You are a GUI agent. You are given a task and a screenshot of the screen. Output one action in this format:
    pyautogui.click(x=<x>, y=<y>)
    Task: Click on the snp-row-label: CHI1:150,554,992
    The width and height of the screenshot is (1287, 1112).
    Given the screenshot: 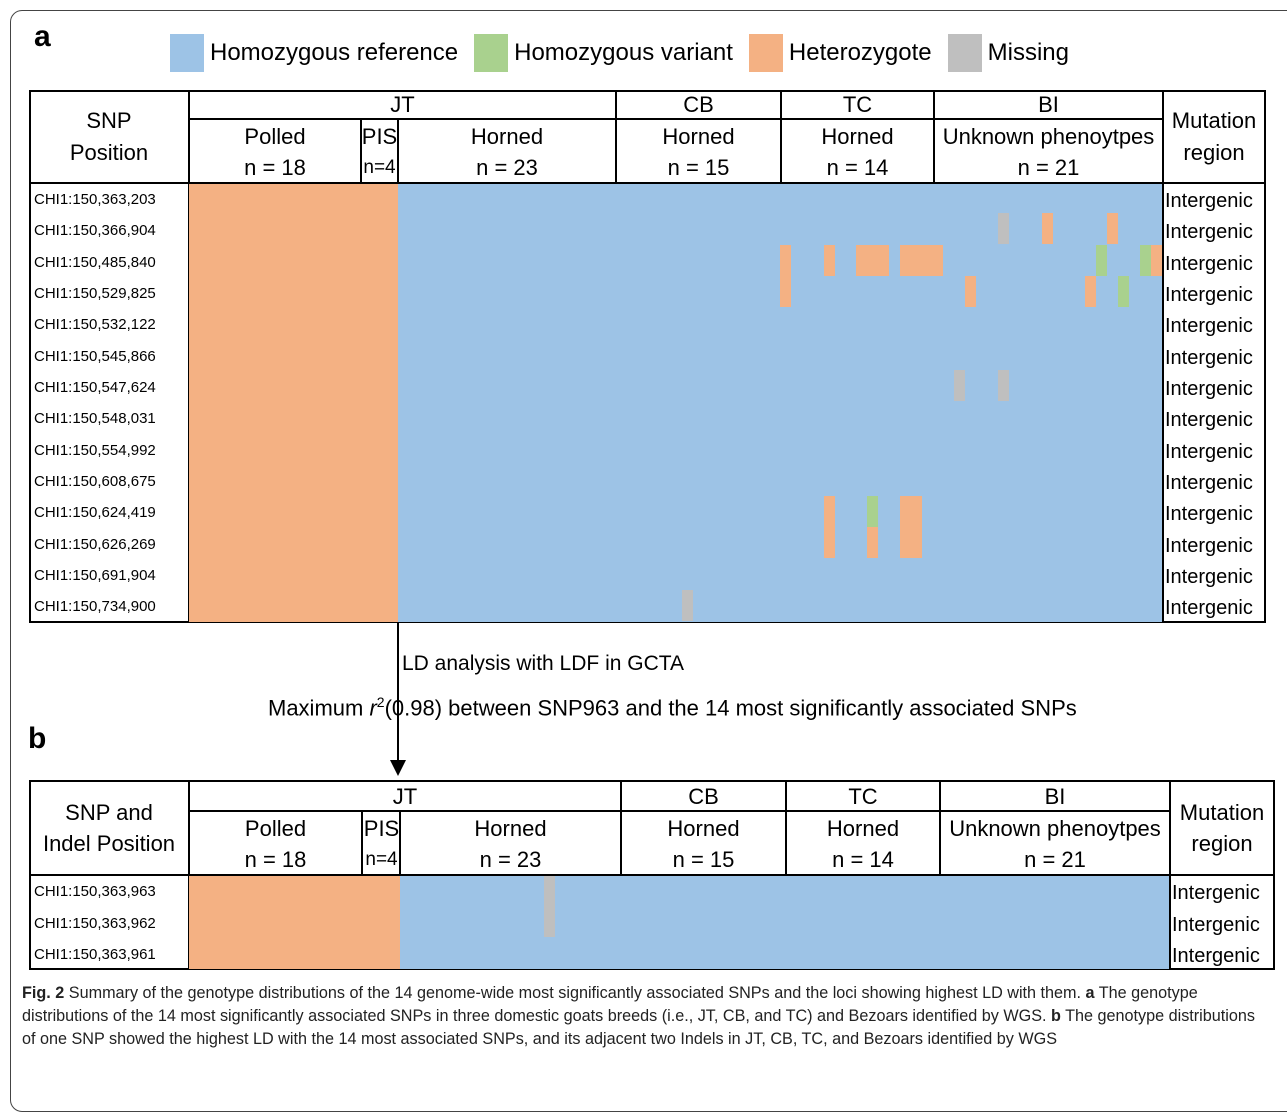 What is the action you would take?
    pyautogui.click(x=95, y=450)
    